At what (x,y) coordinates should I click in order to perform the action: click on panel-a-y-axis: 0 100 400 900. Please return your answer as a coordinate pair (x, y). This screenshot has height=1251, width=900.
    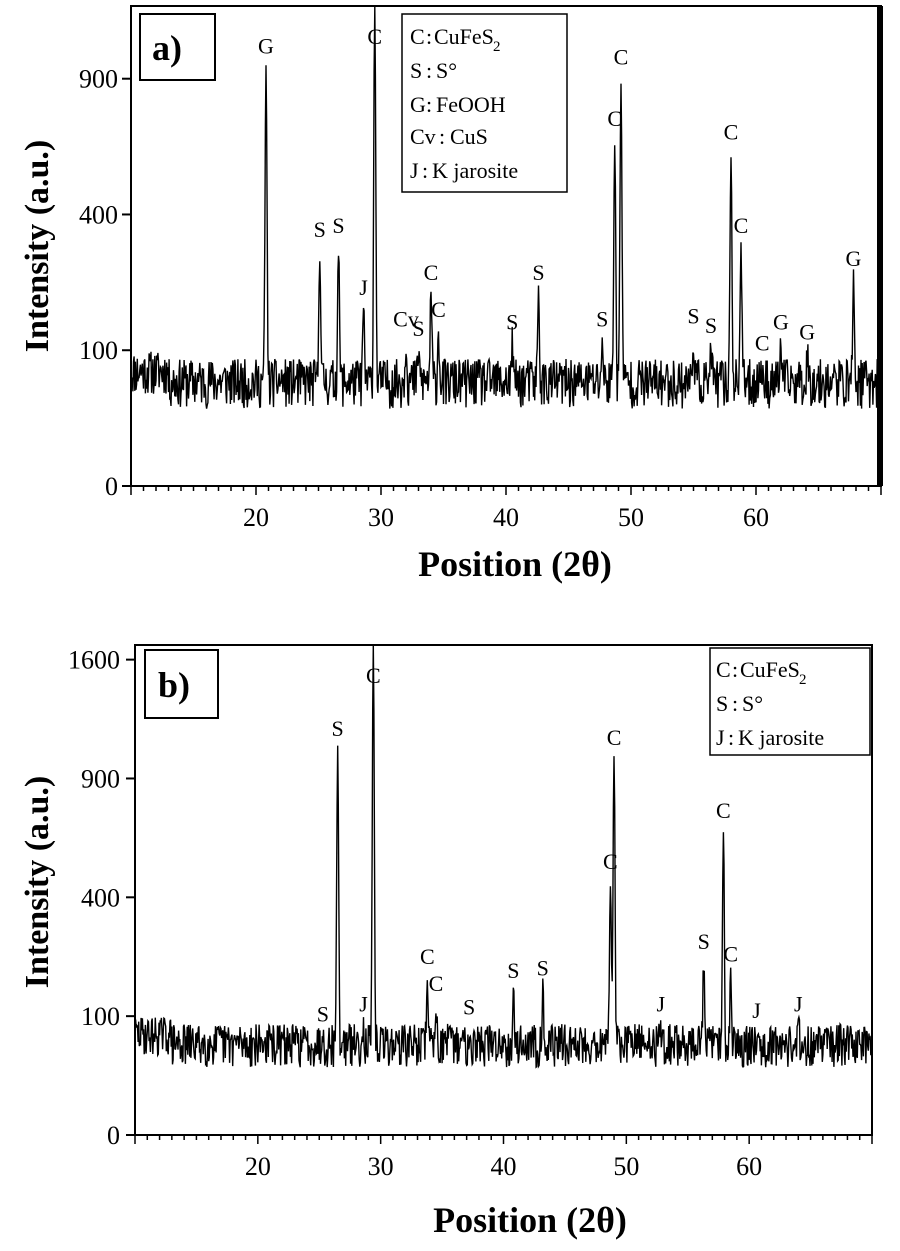
    Looking at the image, I should click on (105, 283).